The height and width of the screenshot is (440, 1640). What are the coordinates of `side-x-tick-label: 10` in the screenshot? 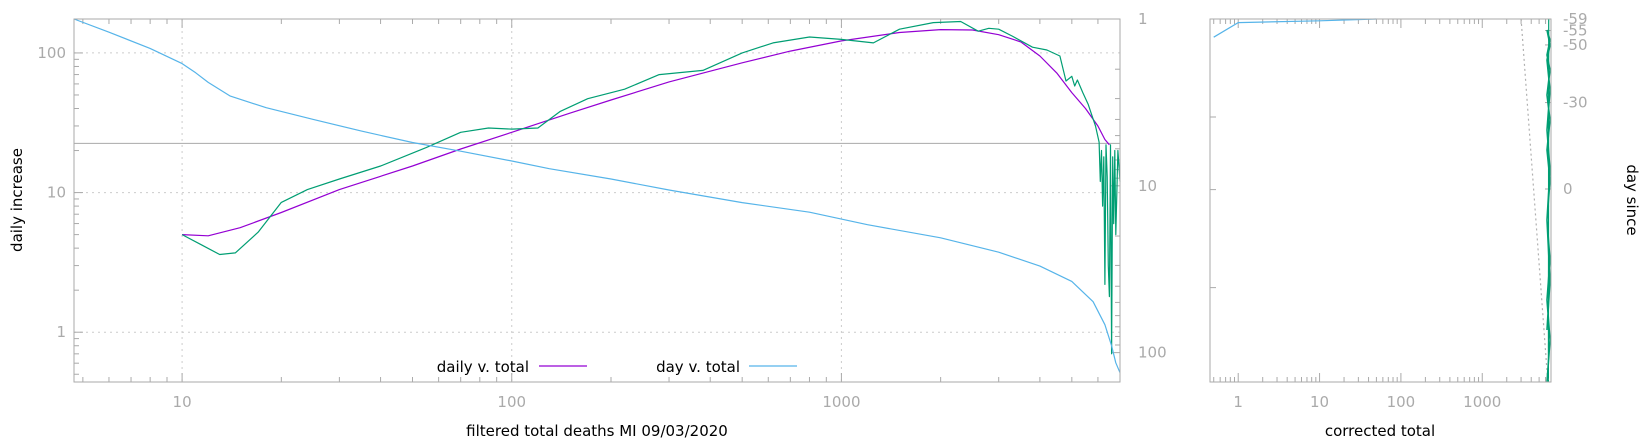 It's located at (1319, 402).